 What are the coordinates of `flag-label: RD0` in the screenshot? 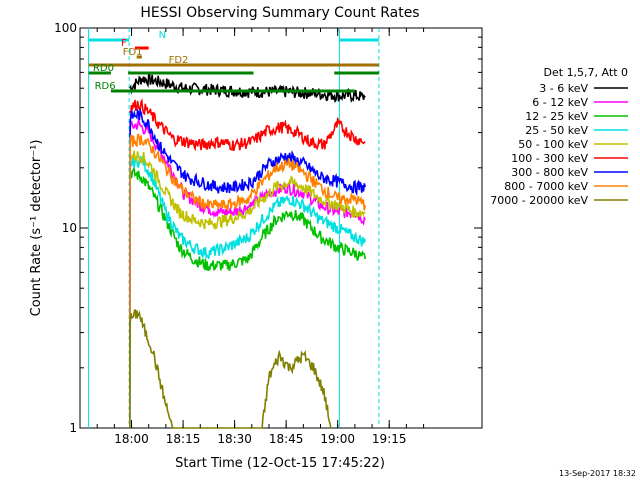 It's located at (103, 68).